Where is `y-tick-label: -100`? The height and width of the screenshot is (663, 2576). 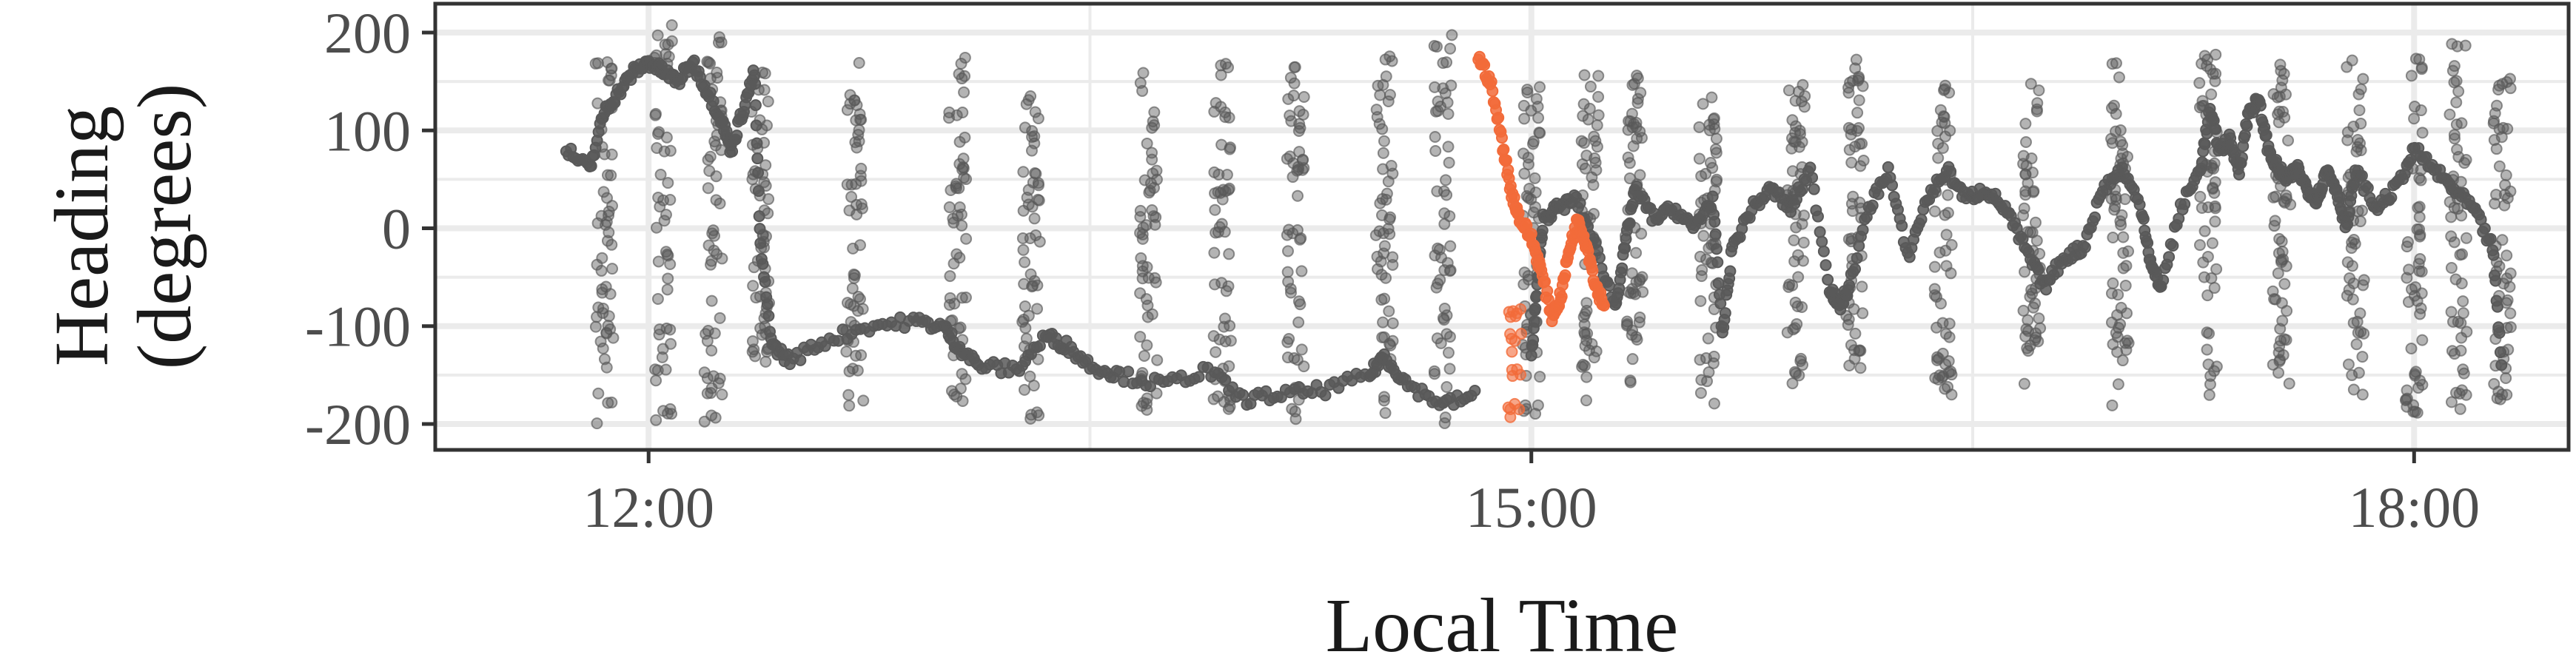 y-tick-label: -100 is located at coordinates (358, 327).